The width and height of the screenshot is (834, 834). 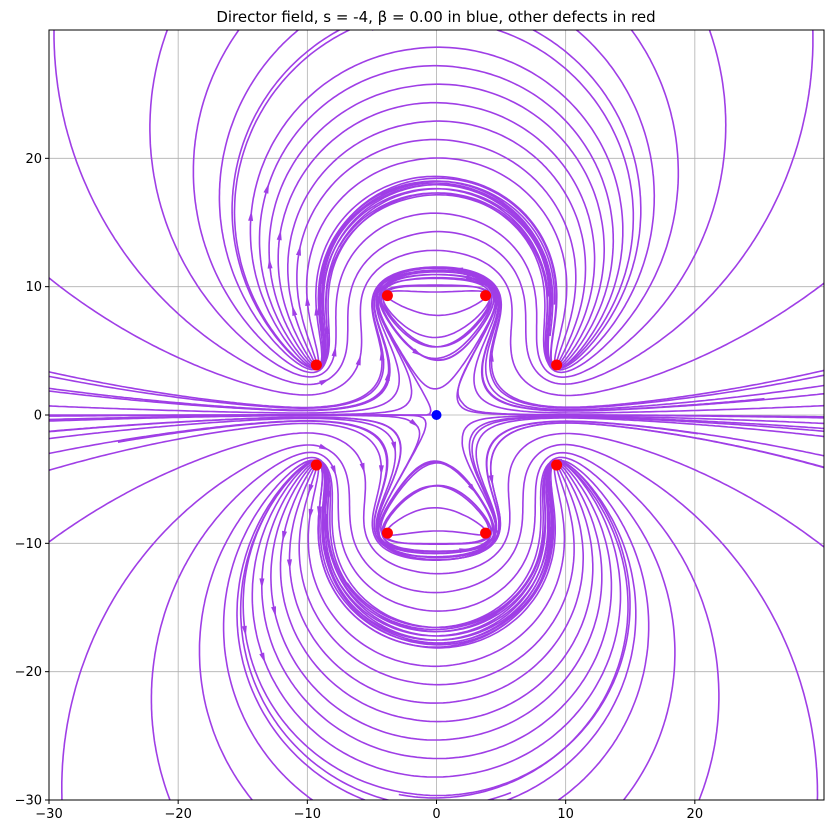 I want to click on x-tick-label: 20, so click(x=695, y=814).